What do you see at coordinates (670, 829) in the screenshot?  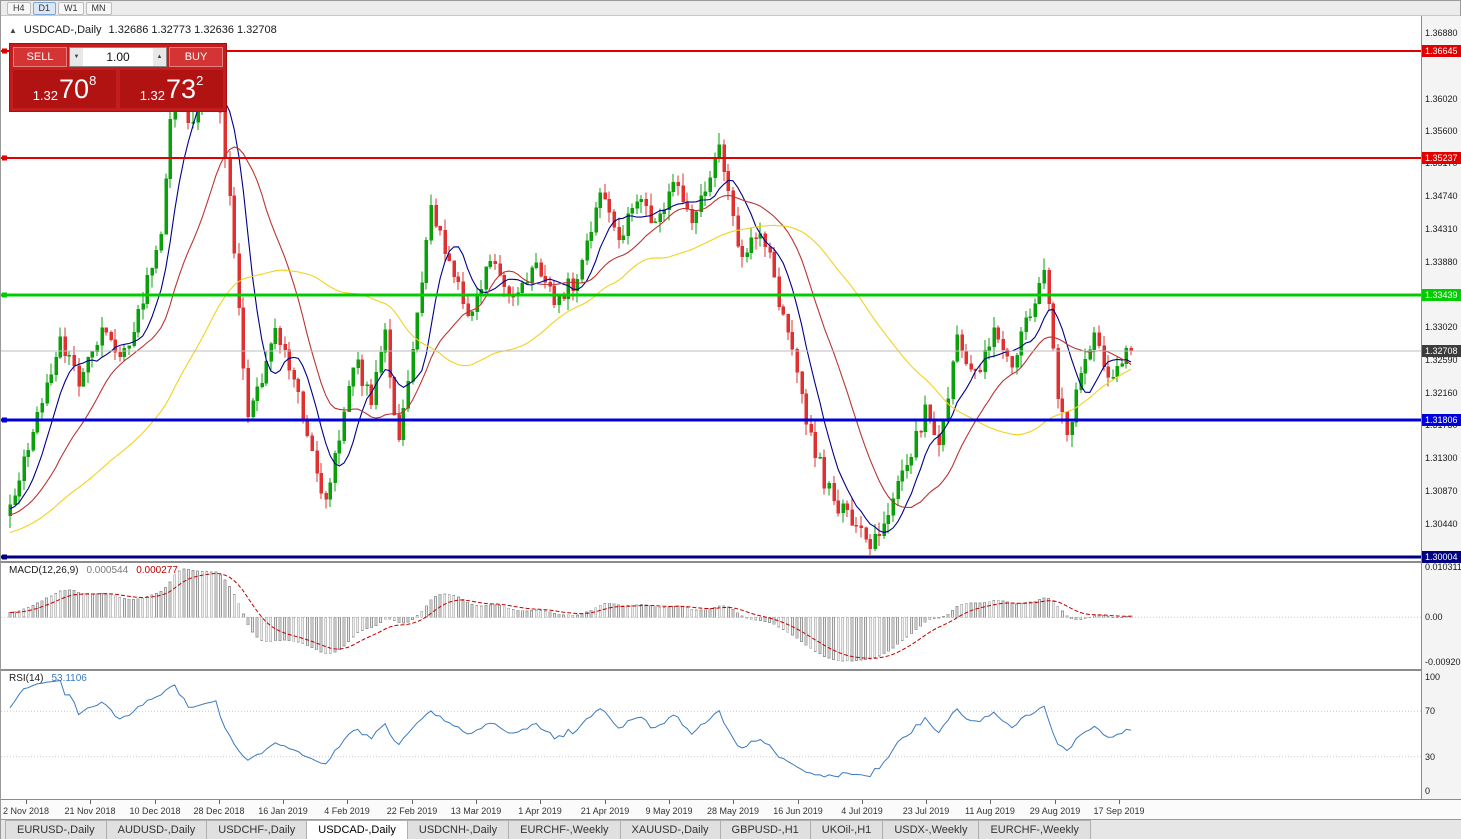 I see `chart-tab-xauusddaily: XAUUSD-,Daily` at bounding box center [670, 829].